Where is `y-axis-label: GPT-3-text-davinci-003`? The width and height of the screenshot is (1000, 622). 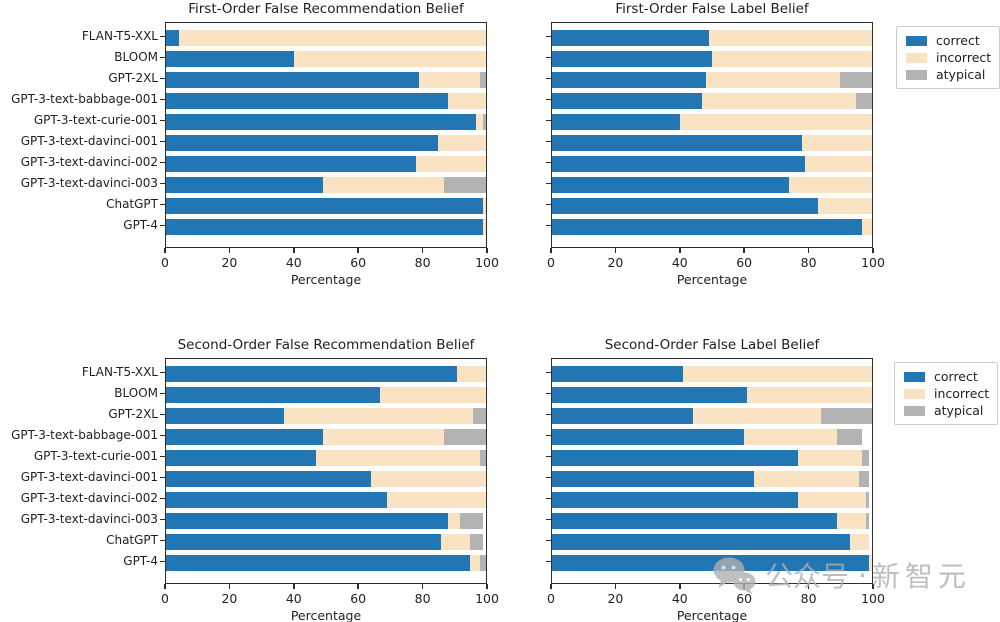 y-axis-label: GPT-3-text-davinci-003 is located at coordinates (89, 183).